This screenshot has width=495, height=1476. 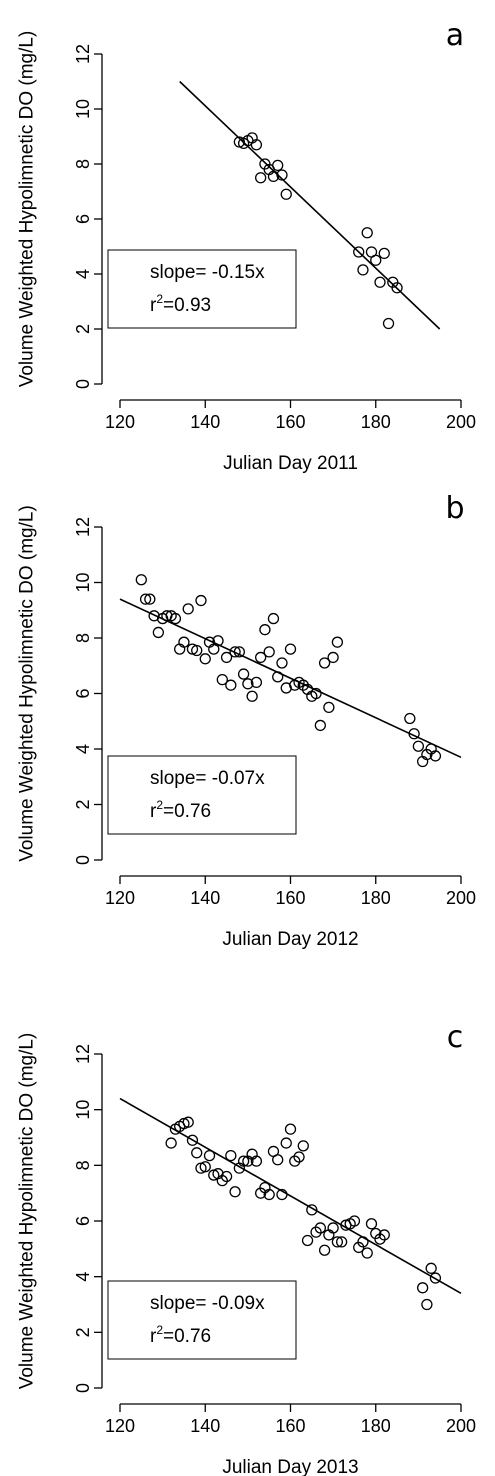 I want to click on x-tick-label: 140, so click(x=205, y=1426).